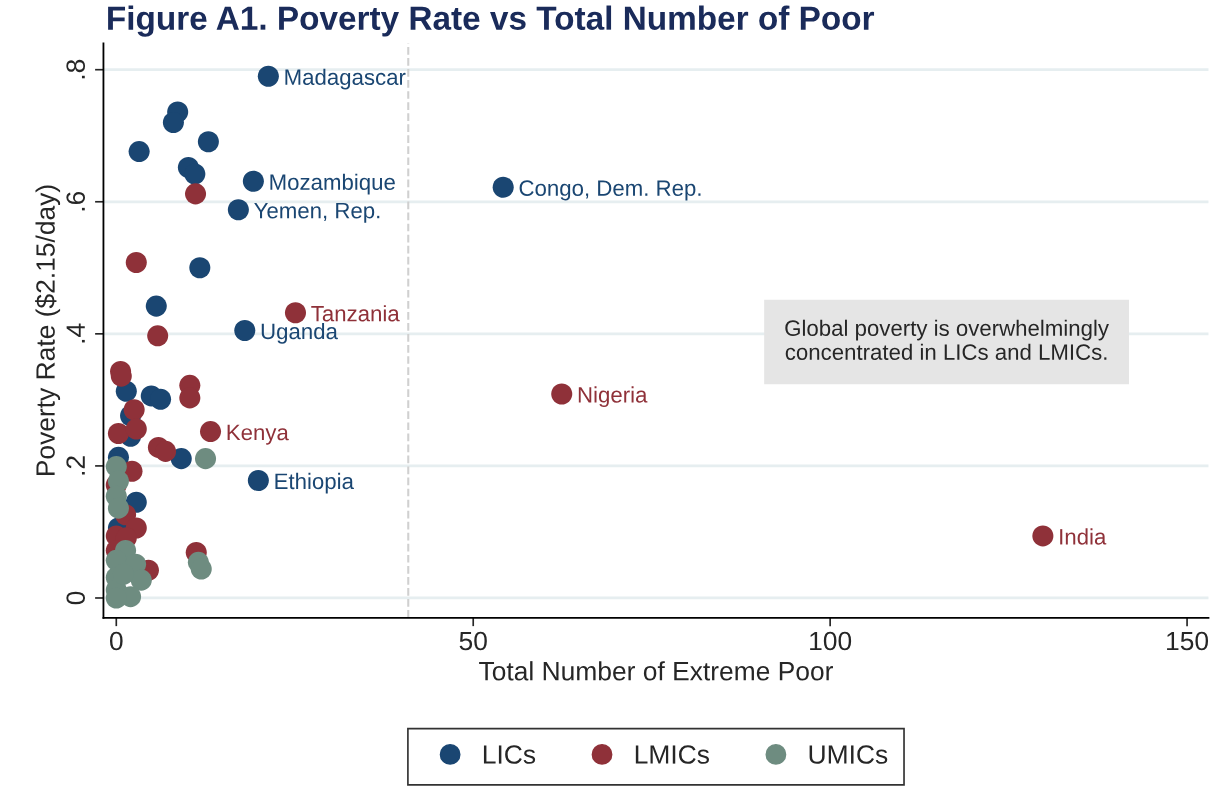 This screenshot has width=1217, height=787. Describe the element at coordinates (831, 641) in the screenshot. I see `x-tick-label: 100` at that location.